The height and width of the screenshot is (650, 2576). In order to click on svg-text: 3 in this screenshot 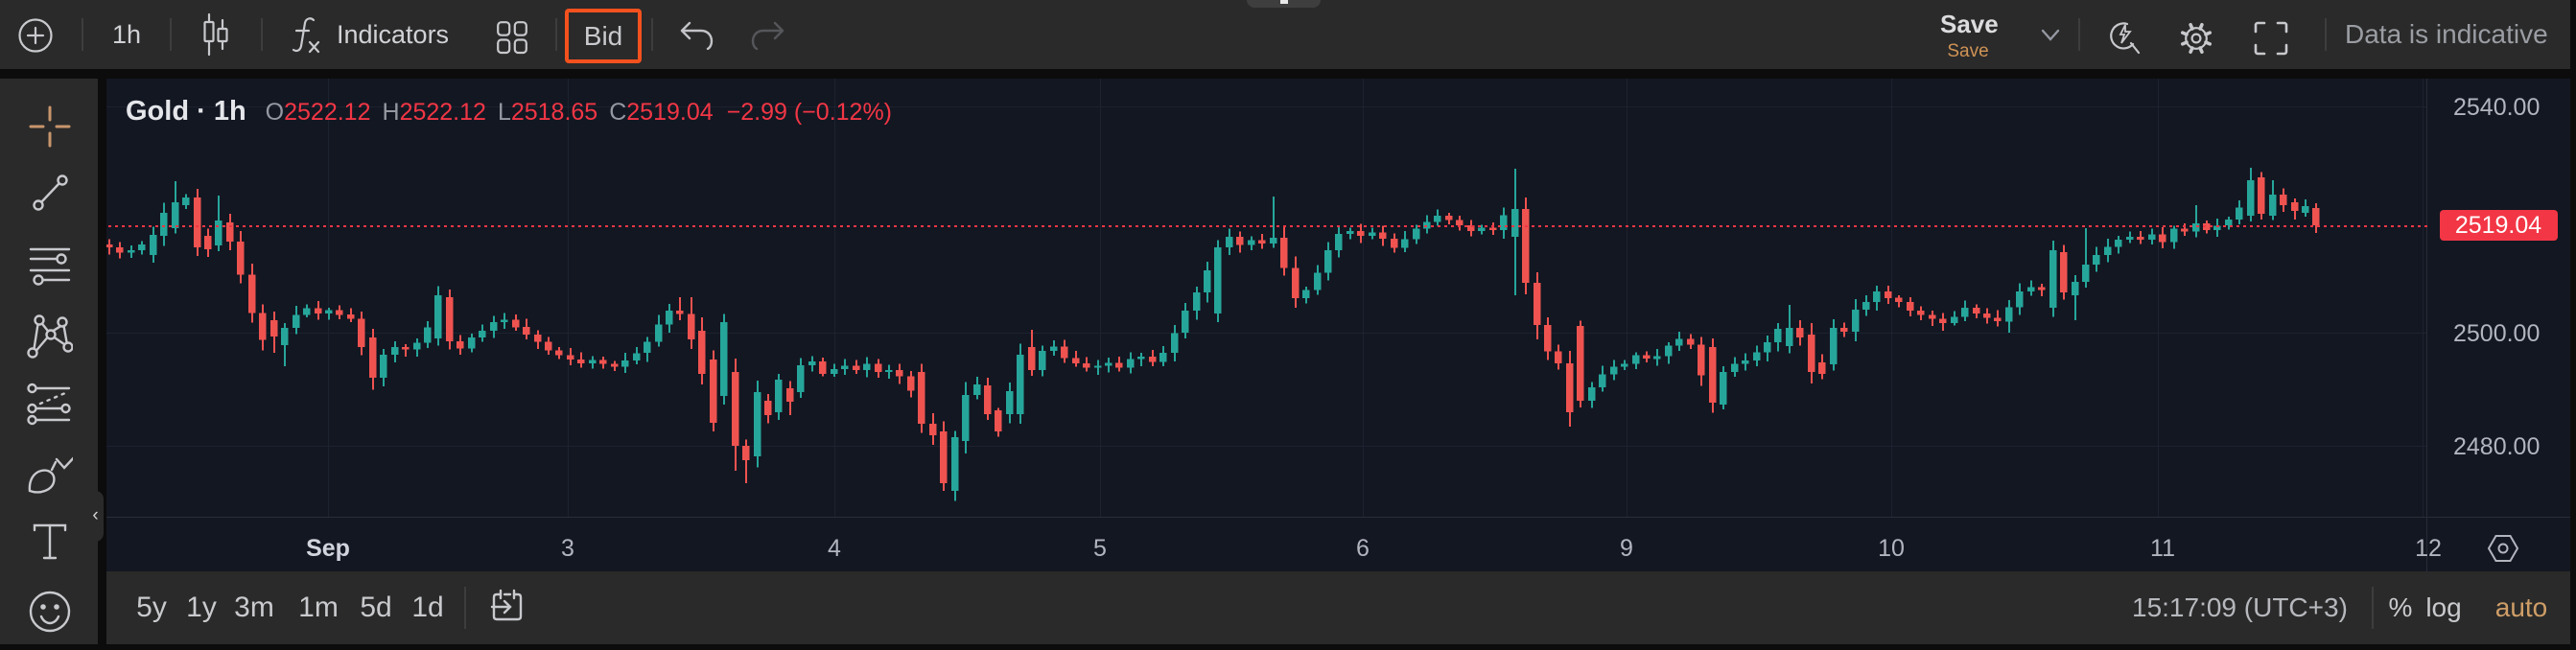, I will do `click(567, 548)`.